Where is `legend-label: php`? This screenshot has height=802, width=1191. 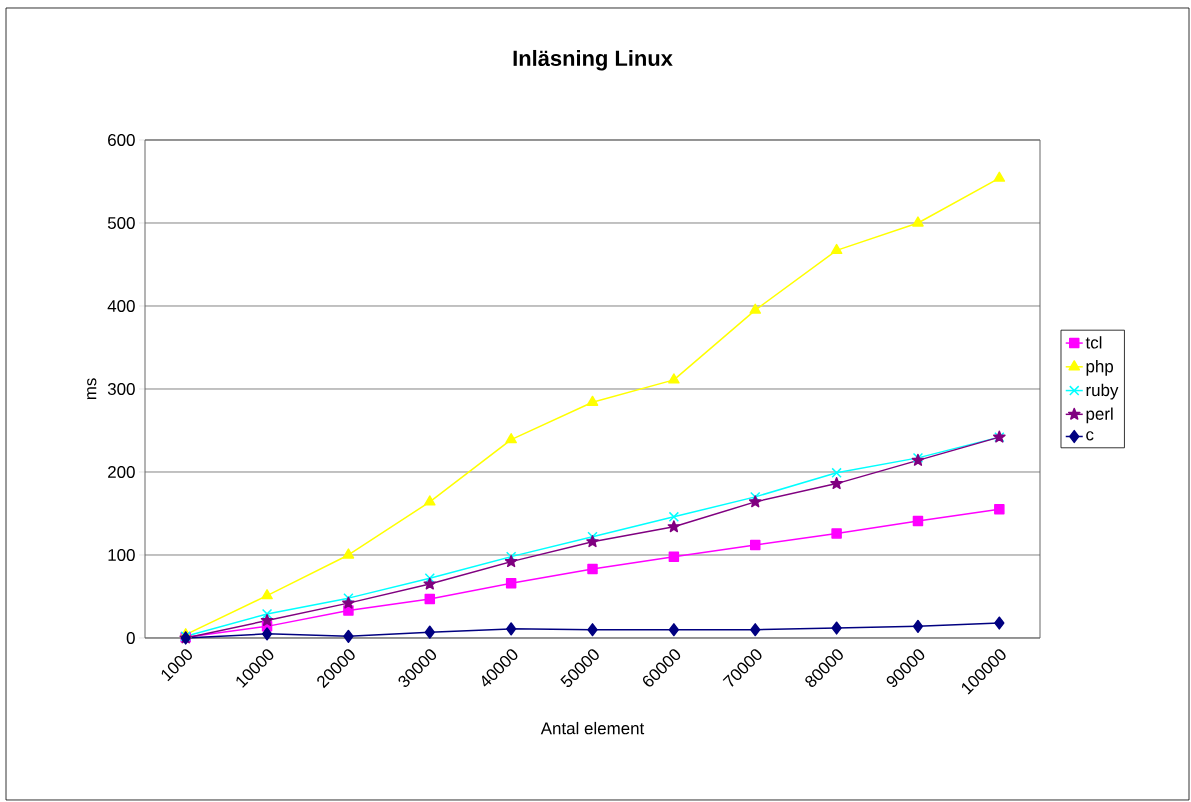 legend-label: php is located at coordinates (1100, 367).